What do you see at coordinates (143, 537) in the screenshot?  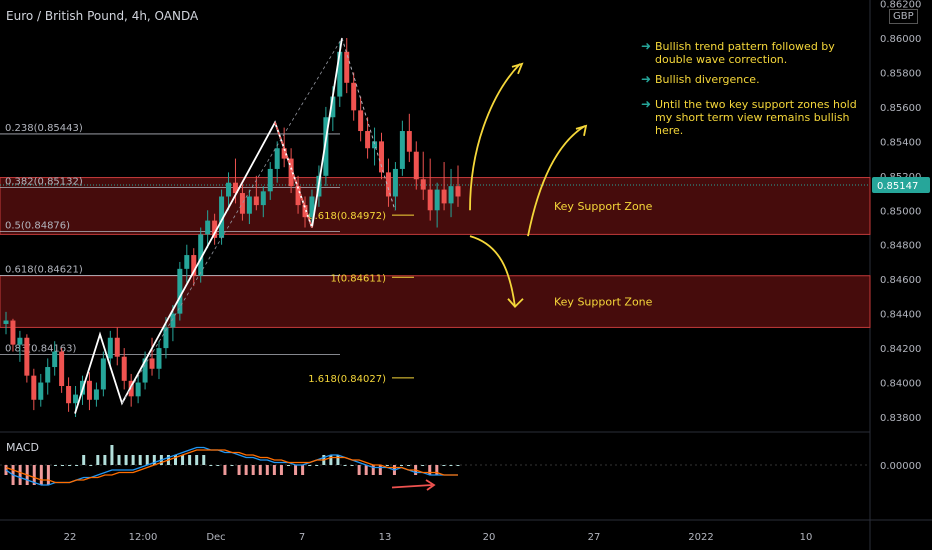 I see `x-tick-label: 12:00` at bounding box center [143, 537].